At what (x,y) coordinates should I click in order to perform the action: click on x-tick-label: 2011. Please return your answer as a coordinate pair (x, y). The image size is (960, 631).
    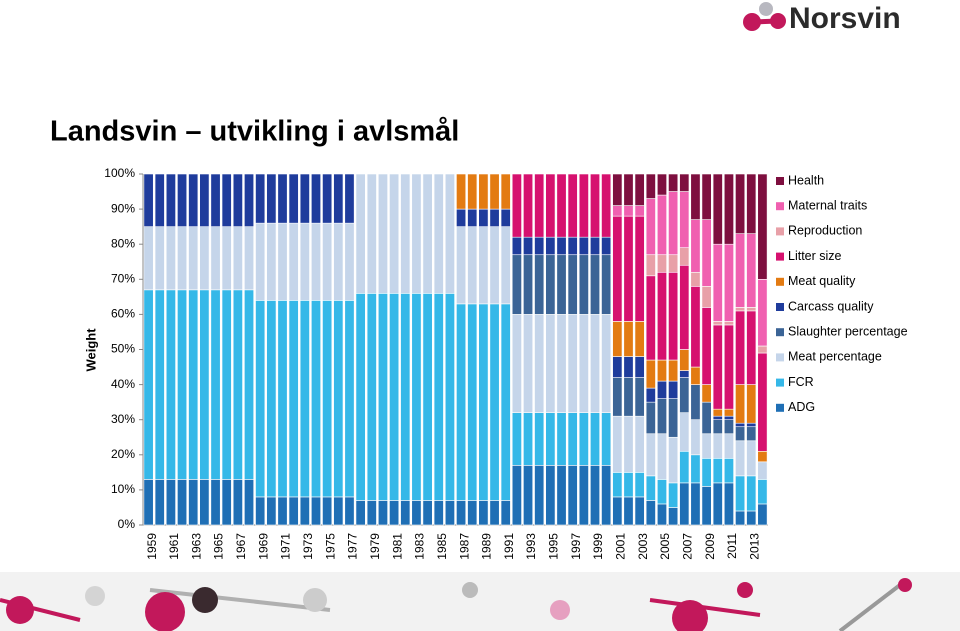
    Looking at the image, I should click on (732, 546).